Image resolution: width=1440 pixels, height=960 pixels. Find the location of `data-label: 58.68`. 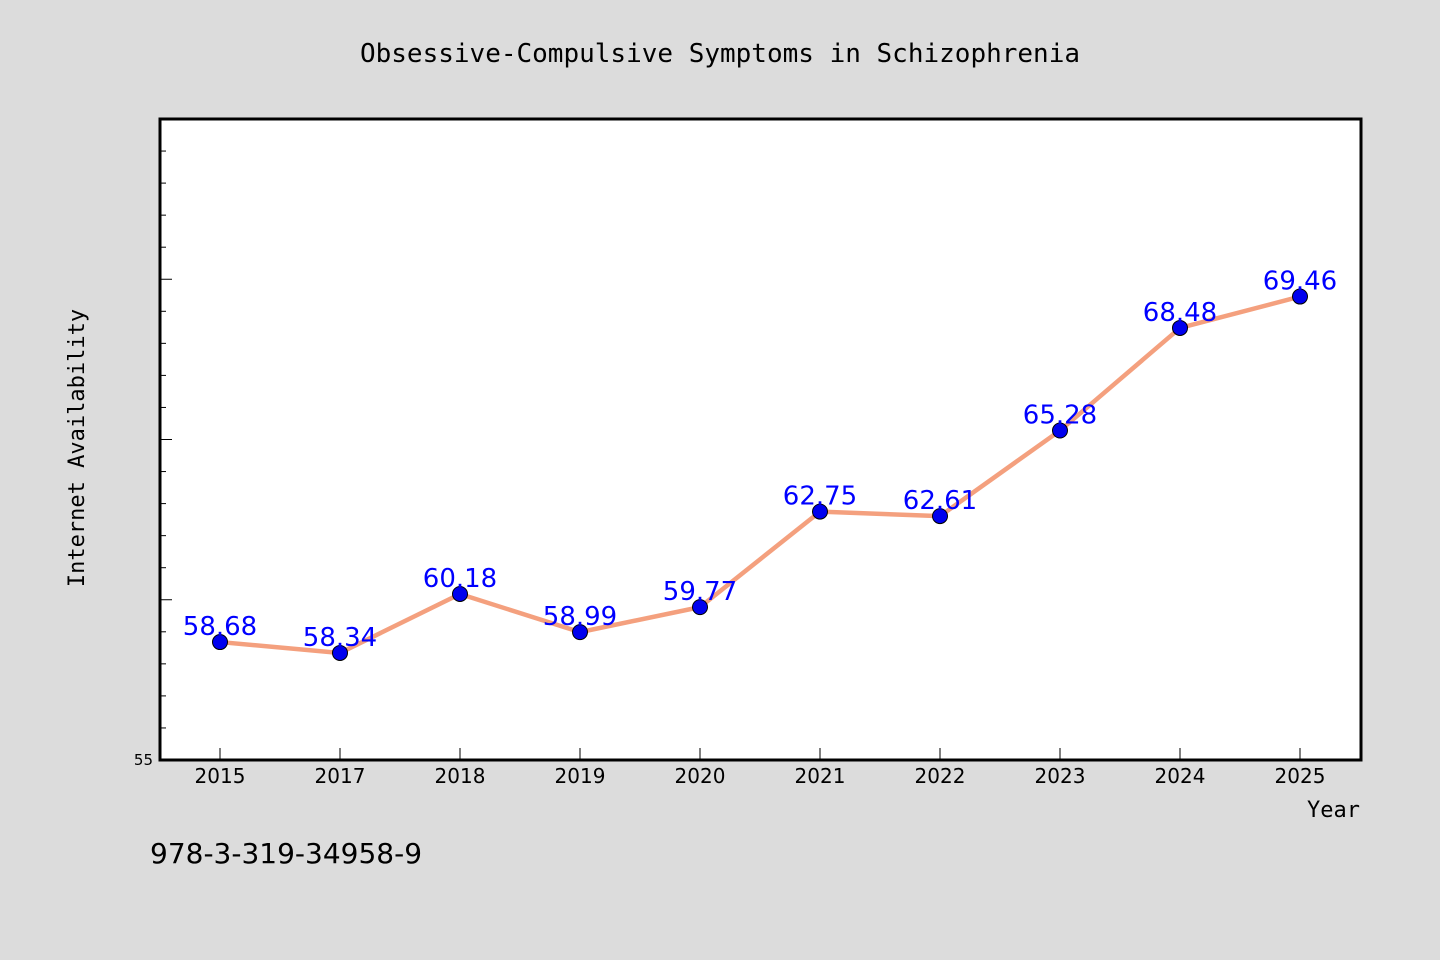

data-label: 58.68 is located at coordinates (220, 627).